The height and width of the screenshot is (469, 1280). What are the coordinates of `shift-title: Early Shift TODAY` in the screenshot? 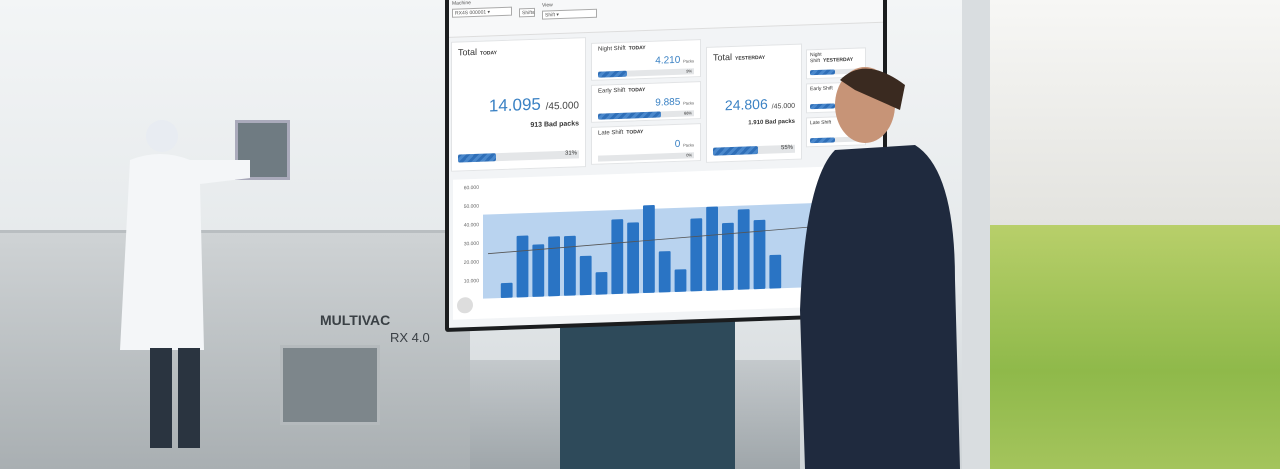 It's located at (622, 91).